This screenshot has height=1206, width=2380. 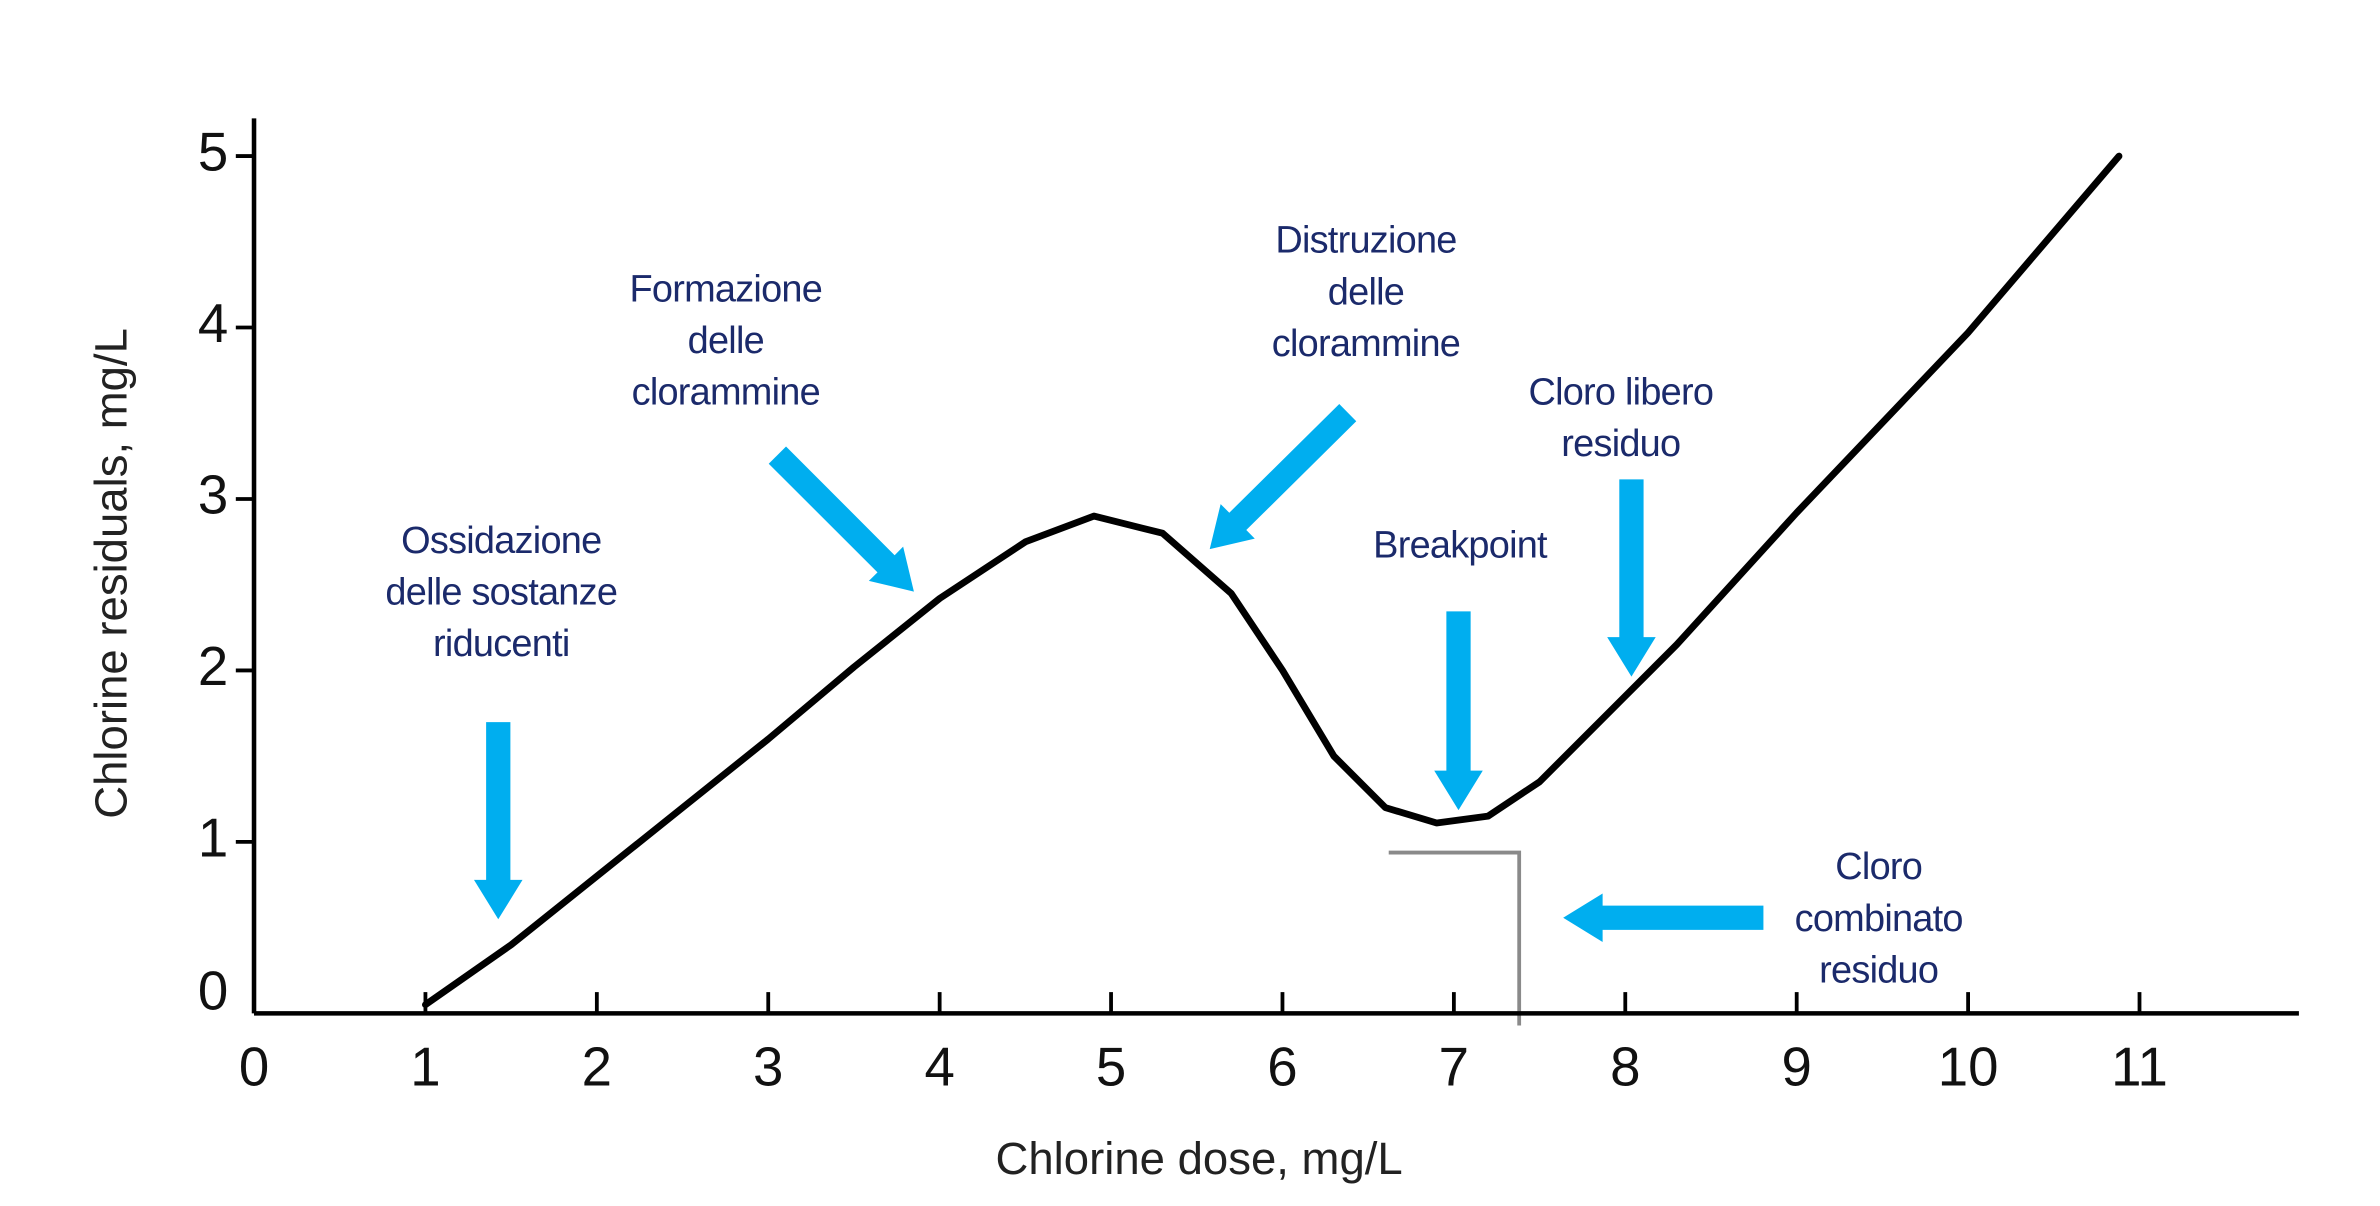 I want to click on annotation: Distruzione, so click(x=1365, y=241).